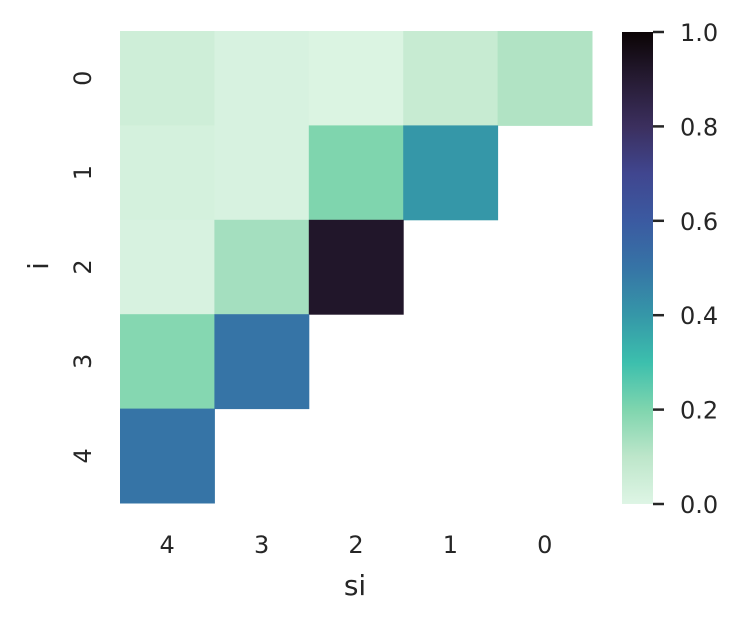 The image size is (748, 623). I want to click on colorbar-ticks: 0.0 0.2 0.4 0.6 0.8 1.0, so click(685, 269).